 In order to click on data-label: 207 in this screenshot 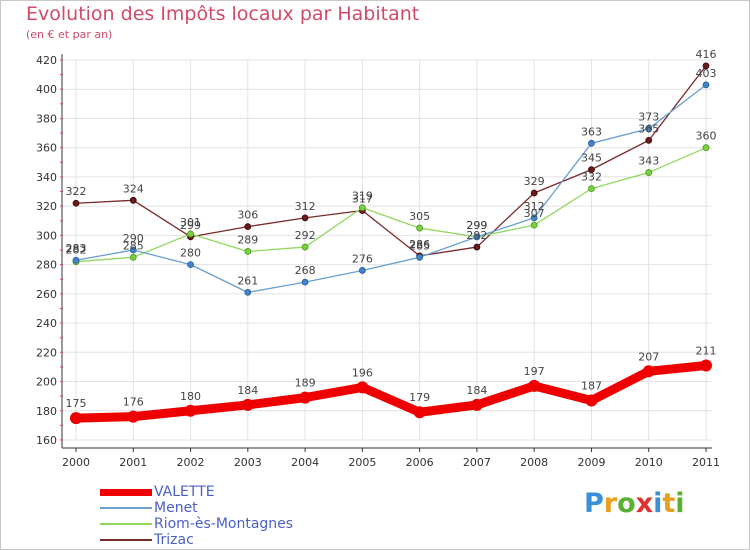, I will do `click(648, 356)`.